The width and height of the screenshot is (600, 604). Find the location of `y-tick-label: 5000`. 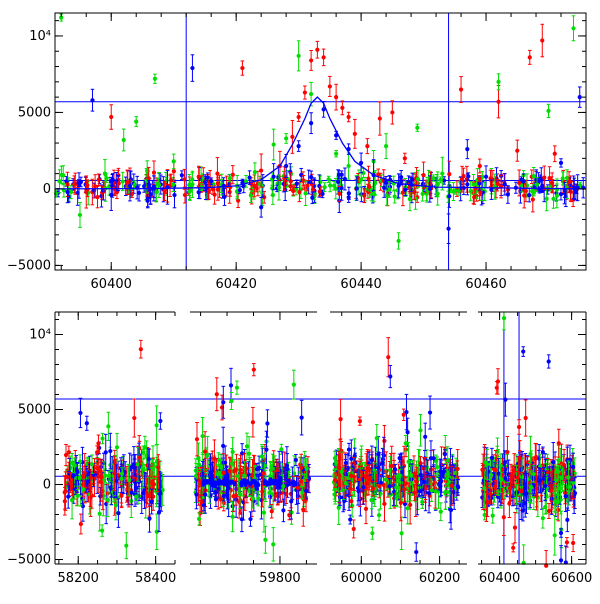

y-tick-label: 5000 is located at coordinates (34, 112).